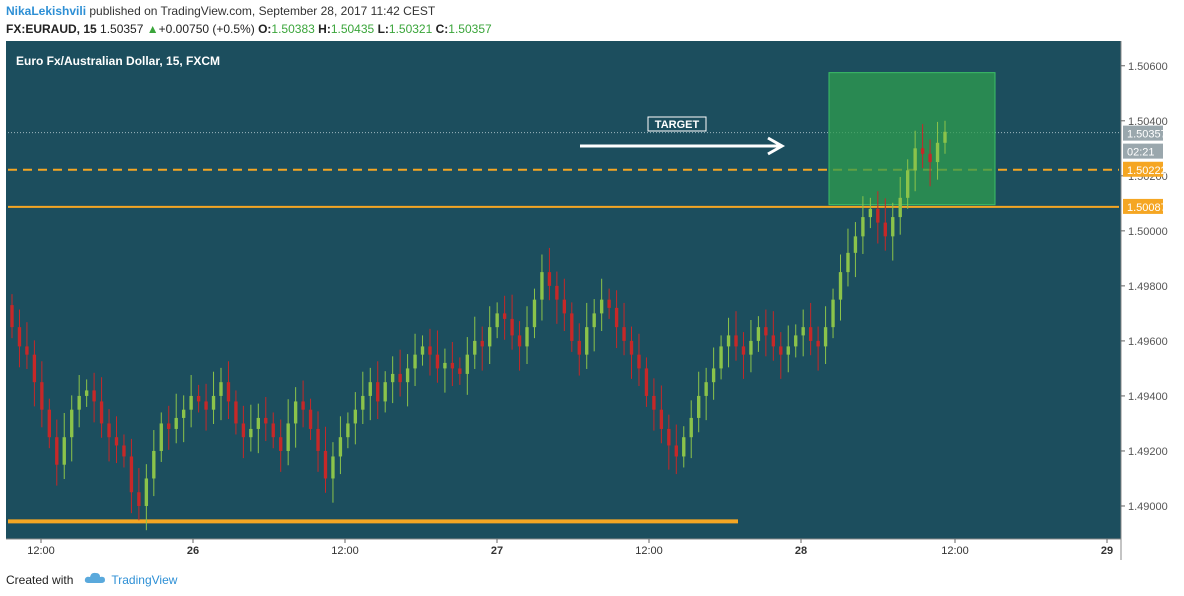 The image size is (1184, 596). Describe the element at coordinates (1152, 290) in the screenshot. I see `price-axis` at that location.